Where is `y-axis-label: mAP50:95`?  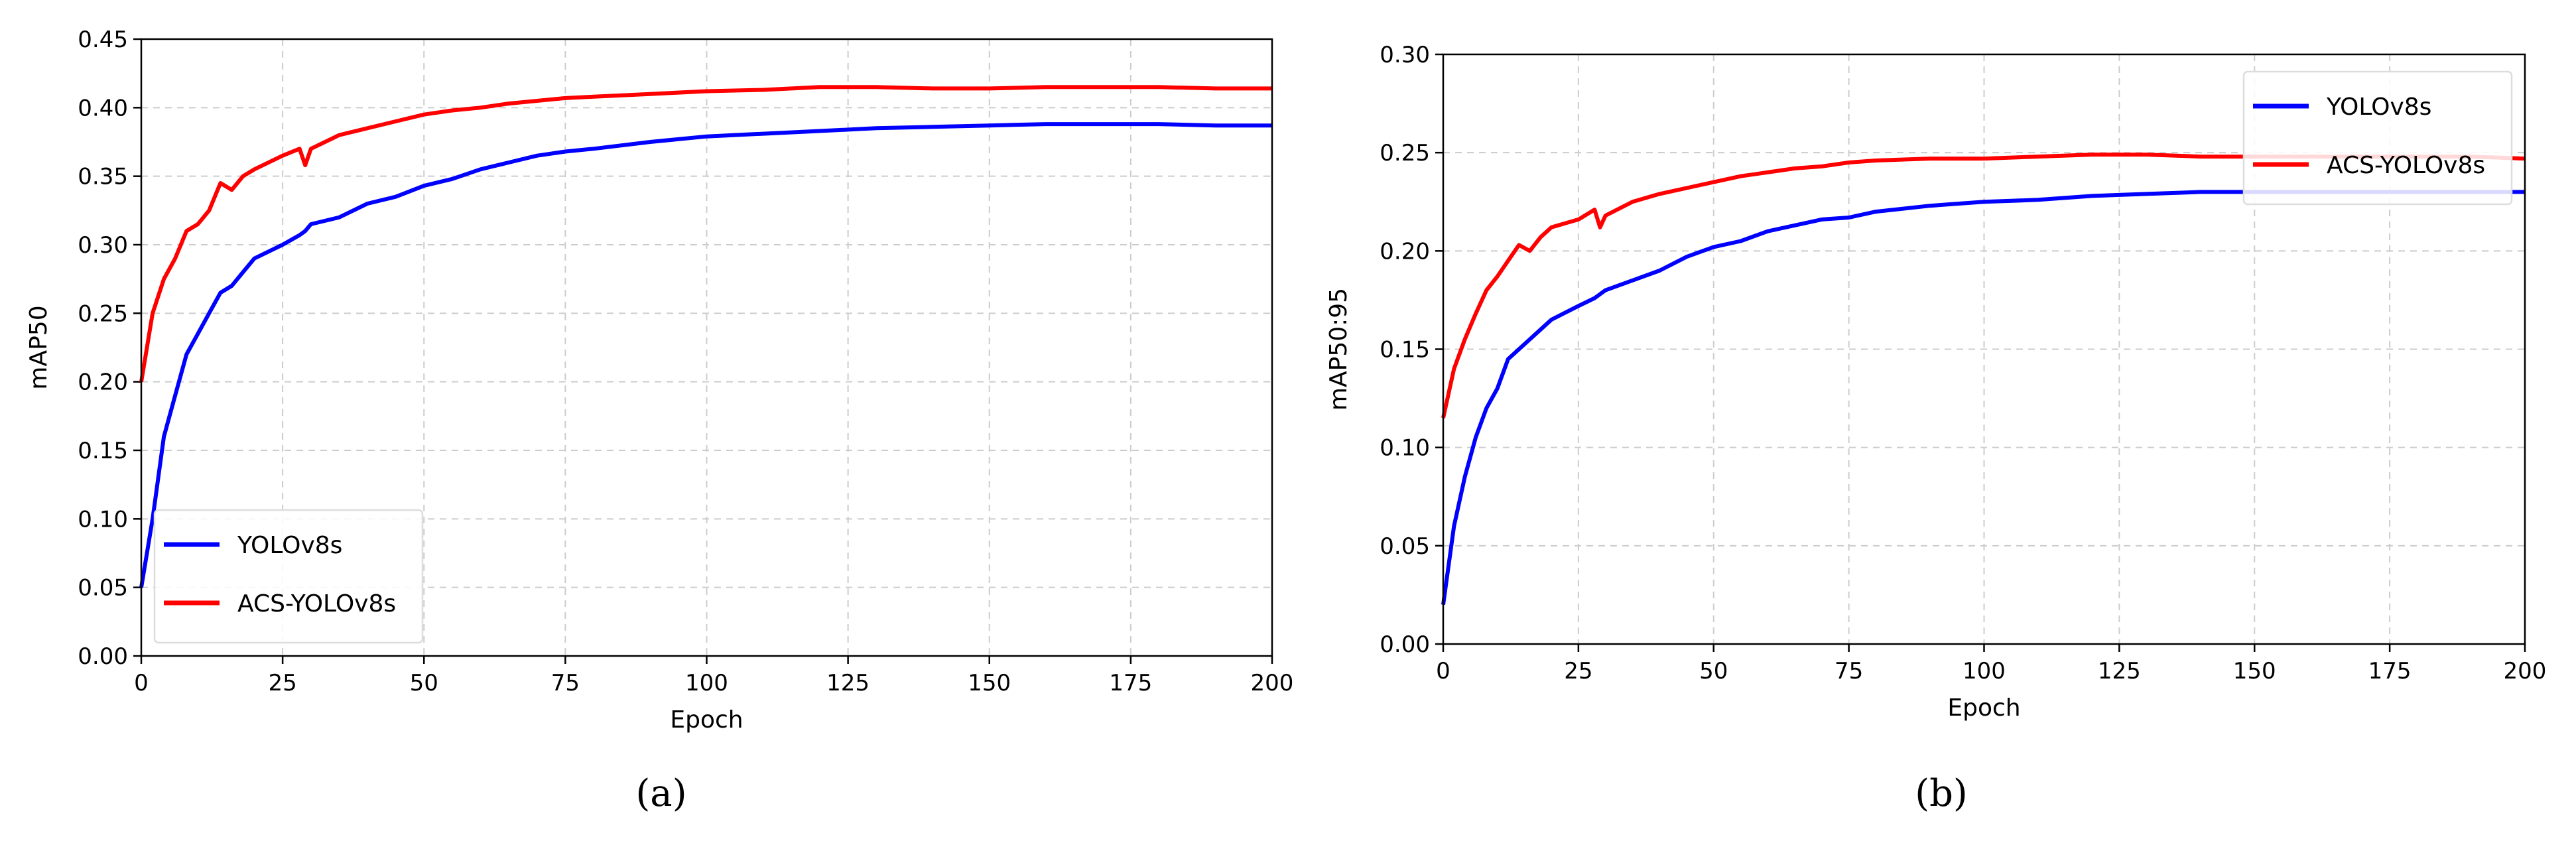
y-axis-label: mAP50:95 is located at coordinates (1339, 349).